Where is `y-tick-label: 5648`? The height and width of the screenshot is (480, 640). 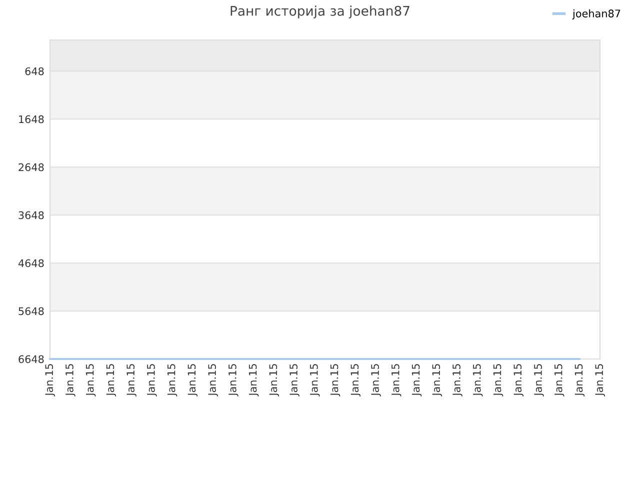
y-tick-label: 5648 is located at coordinates (31, 311).